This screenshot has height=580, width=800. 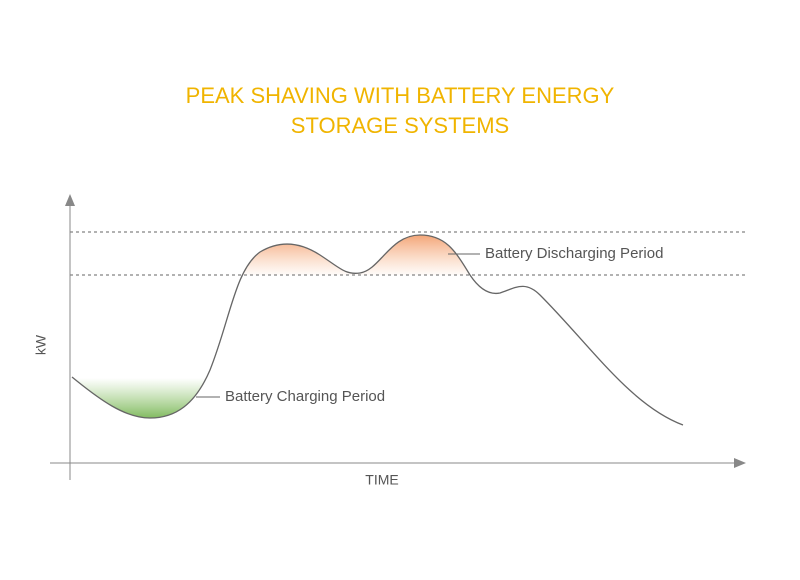 What do you see at coordinates (740, 463) in the screenshot?
I see `x-arrow` at bounding box center [740, 463].